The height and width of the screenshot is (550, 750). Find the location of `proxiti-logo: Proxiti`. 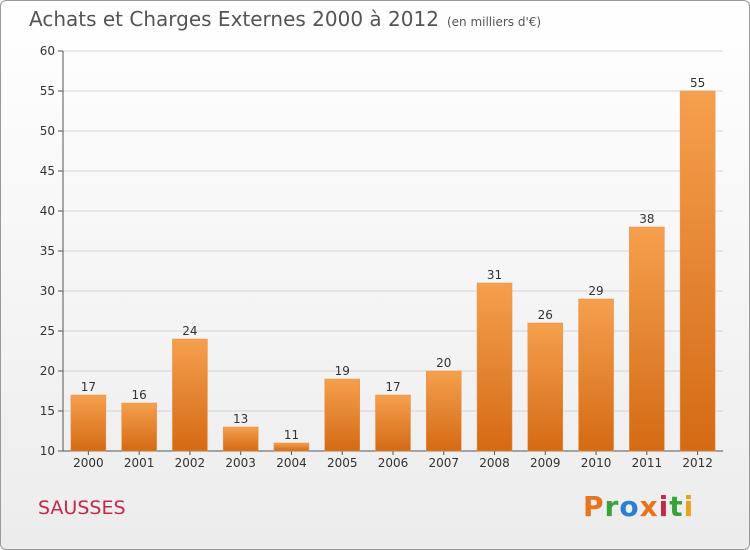

proxiti-logo: Proxiti is located at coordinates (638, 508).